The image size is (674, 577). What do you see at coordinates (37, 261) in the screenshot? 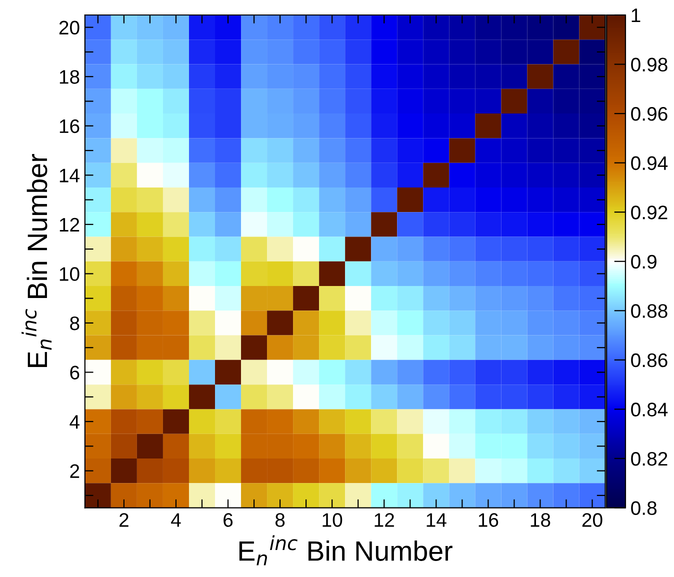
I see `y-axis-title: E$_{n}$$^{inc}$ Bin Number` at bounding box center [37, 261].